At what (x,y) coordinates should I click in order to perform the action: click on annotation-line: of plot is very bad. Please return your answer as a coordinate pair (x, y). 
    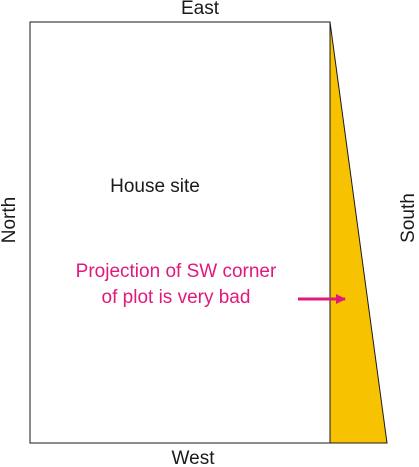
    Looking at the image, I should click on (176, 297).